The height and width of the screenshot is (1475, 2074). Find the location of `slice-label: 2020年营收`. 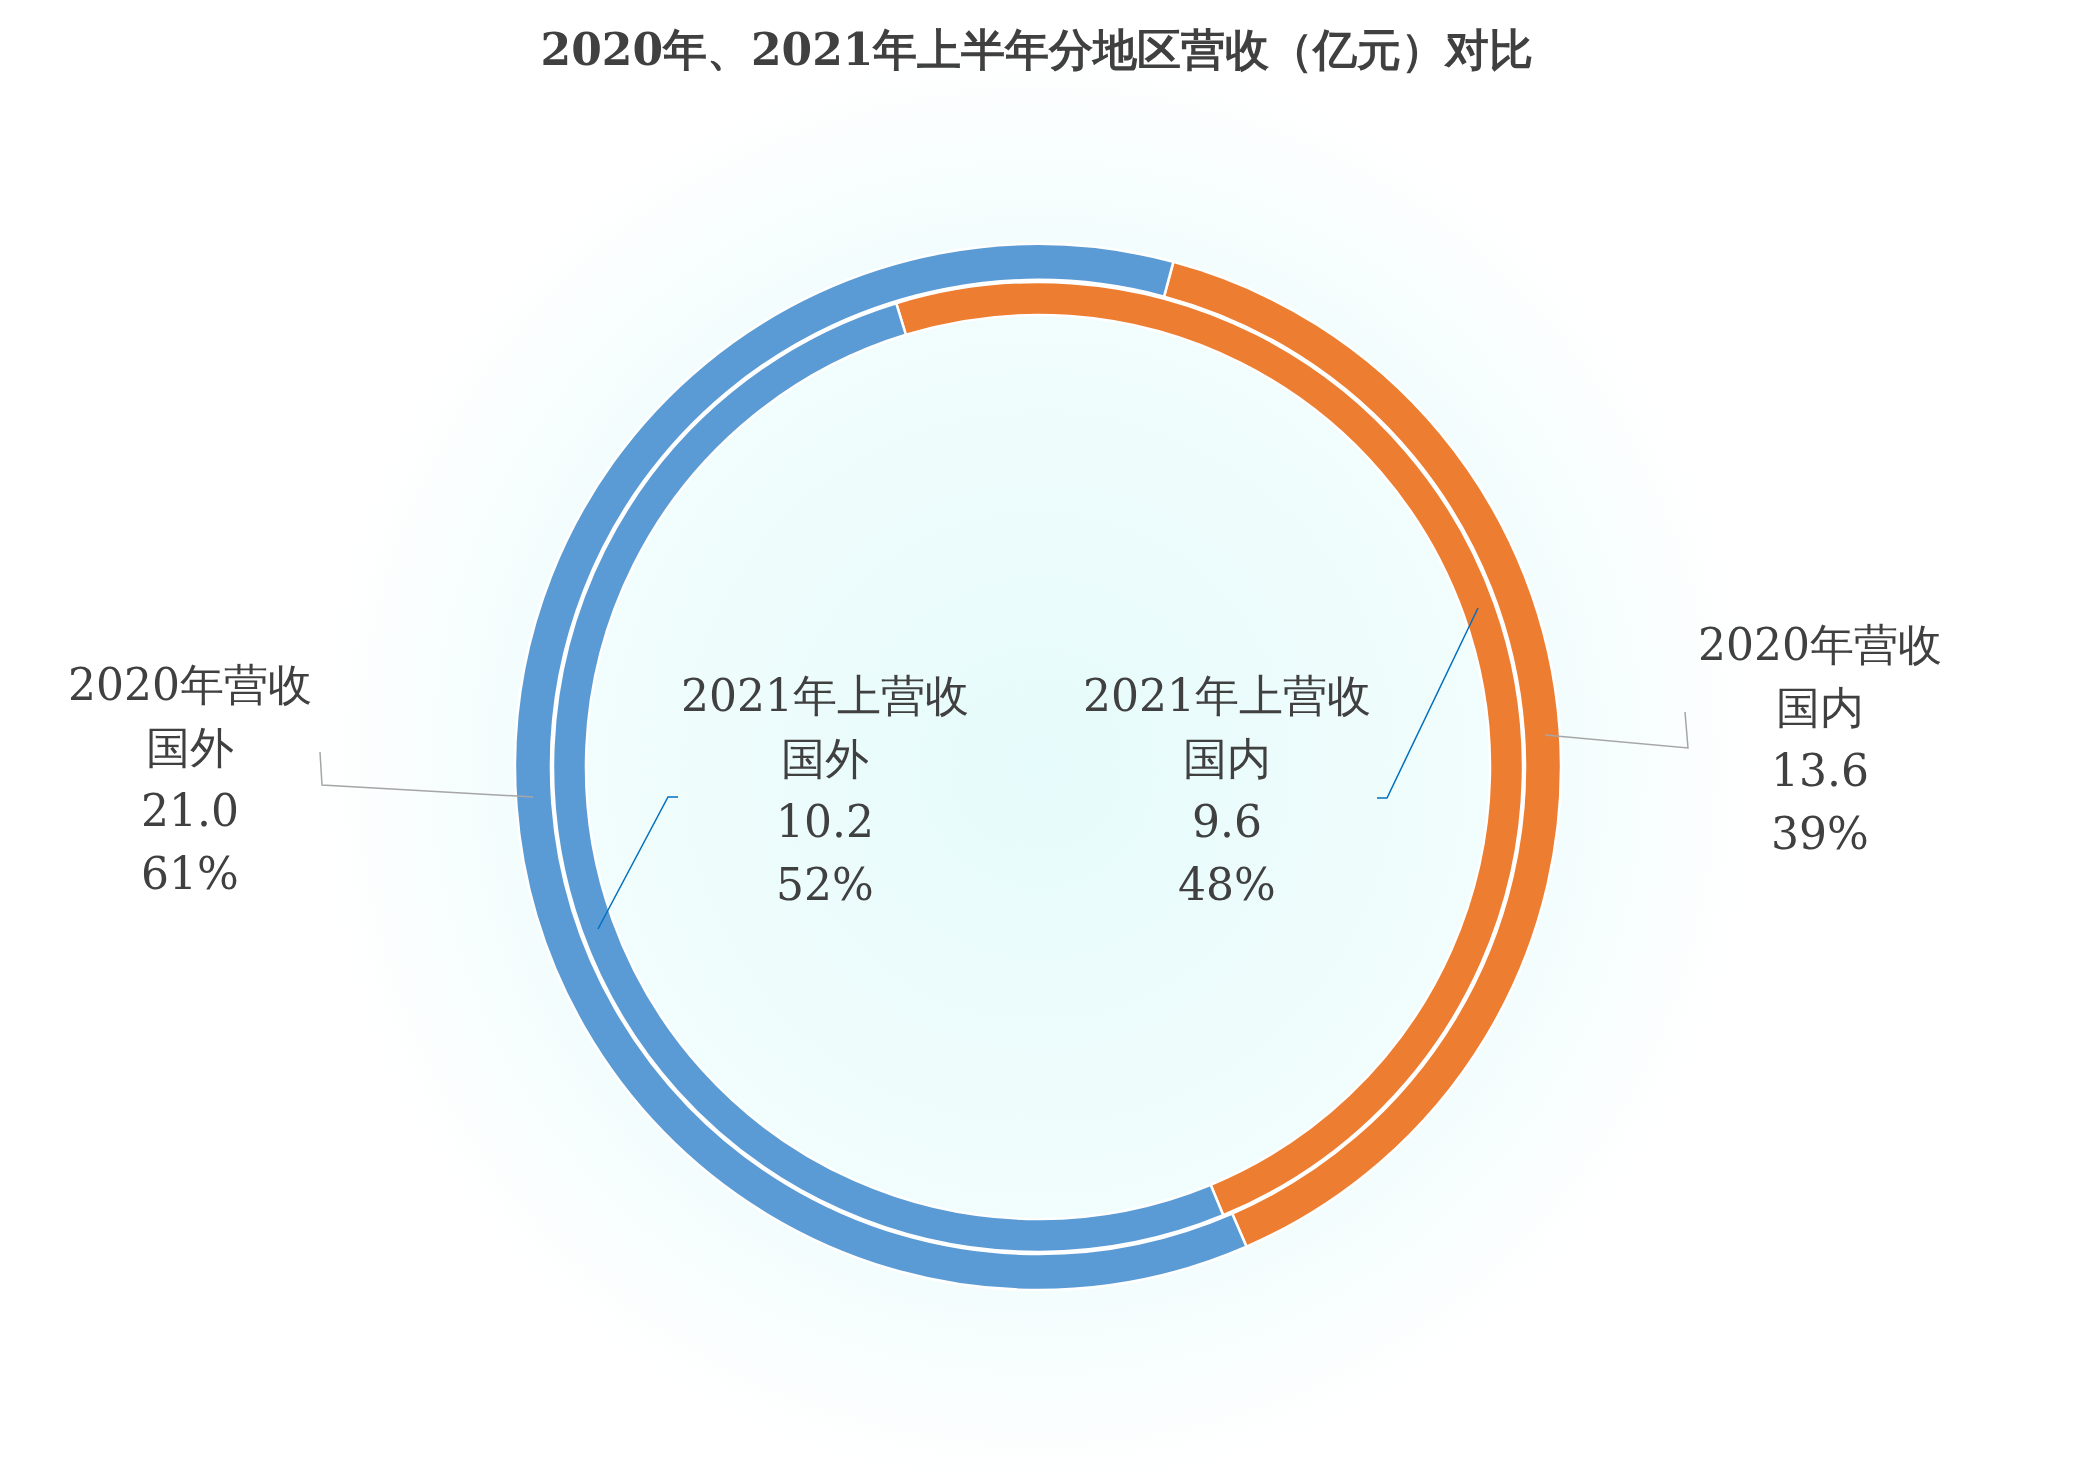

slice-label: 2020年营收 is located at coordinates (1820, 644).